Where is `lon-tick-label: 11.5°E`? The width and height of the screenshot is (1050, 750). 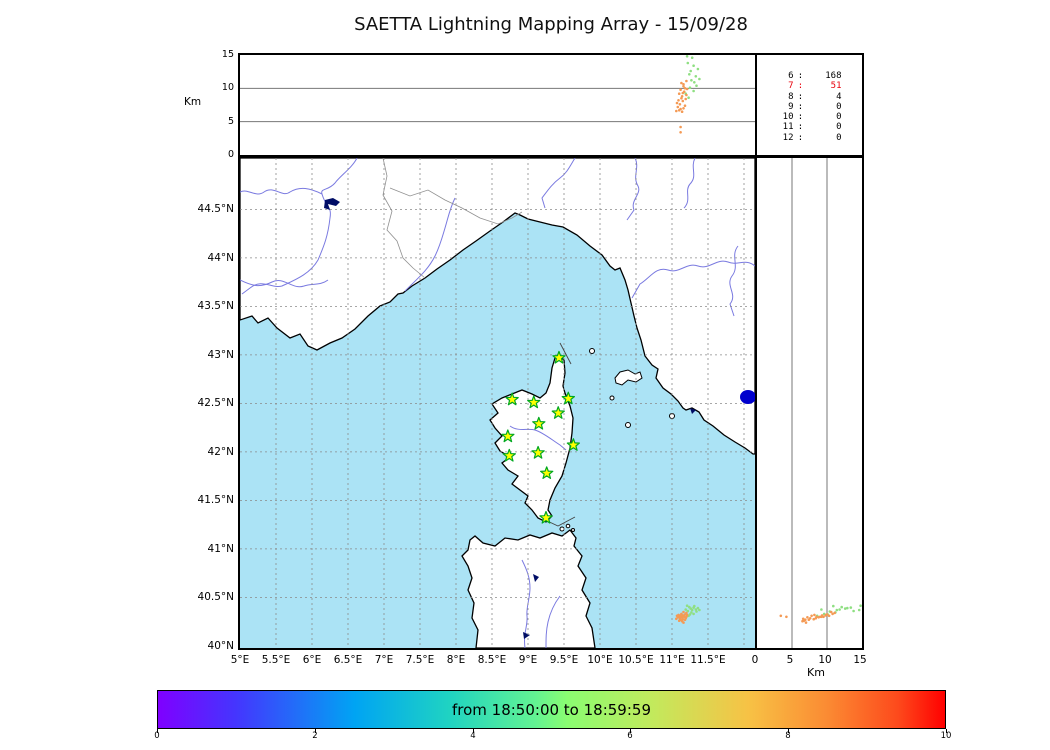
lon-tick-label: 11.5°E is located at coordinates (708, 660).